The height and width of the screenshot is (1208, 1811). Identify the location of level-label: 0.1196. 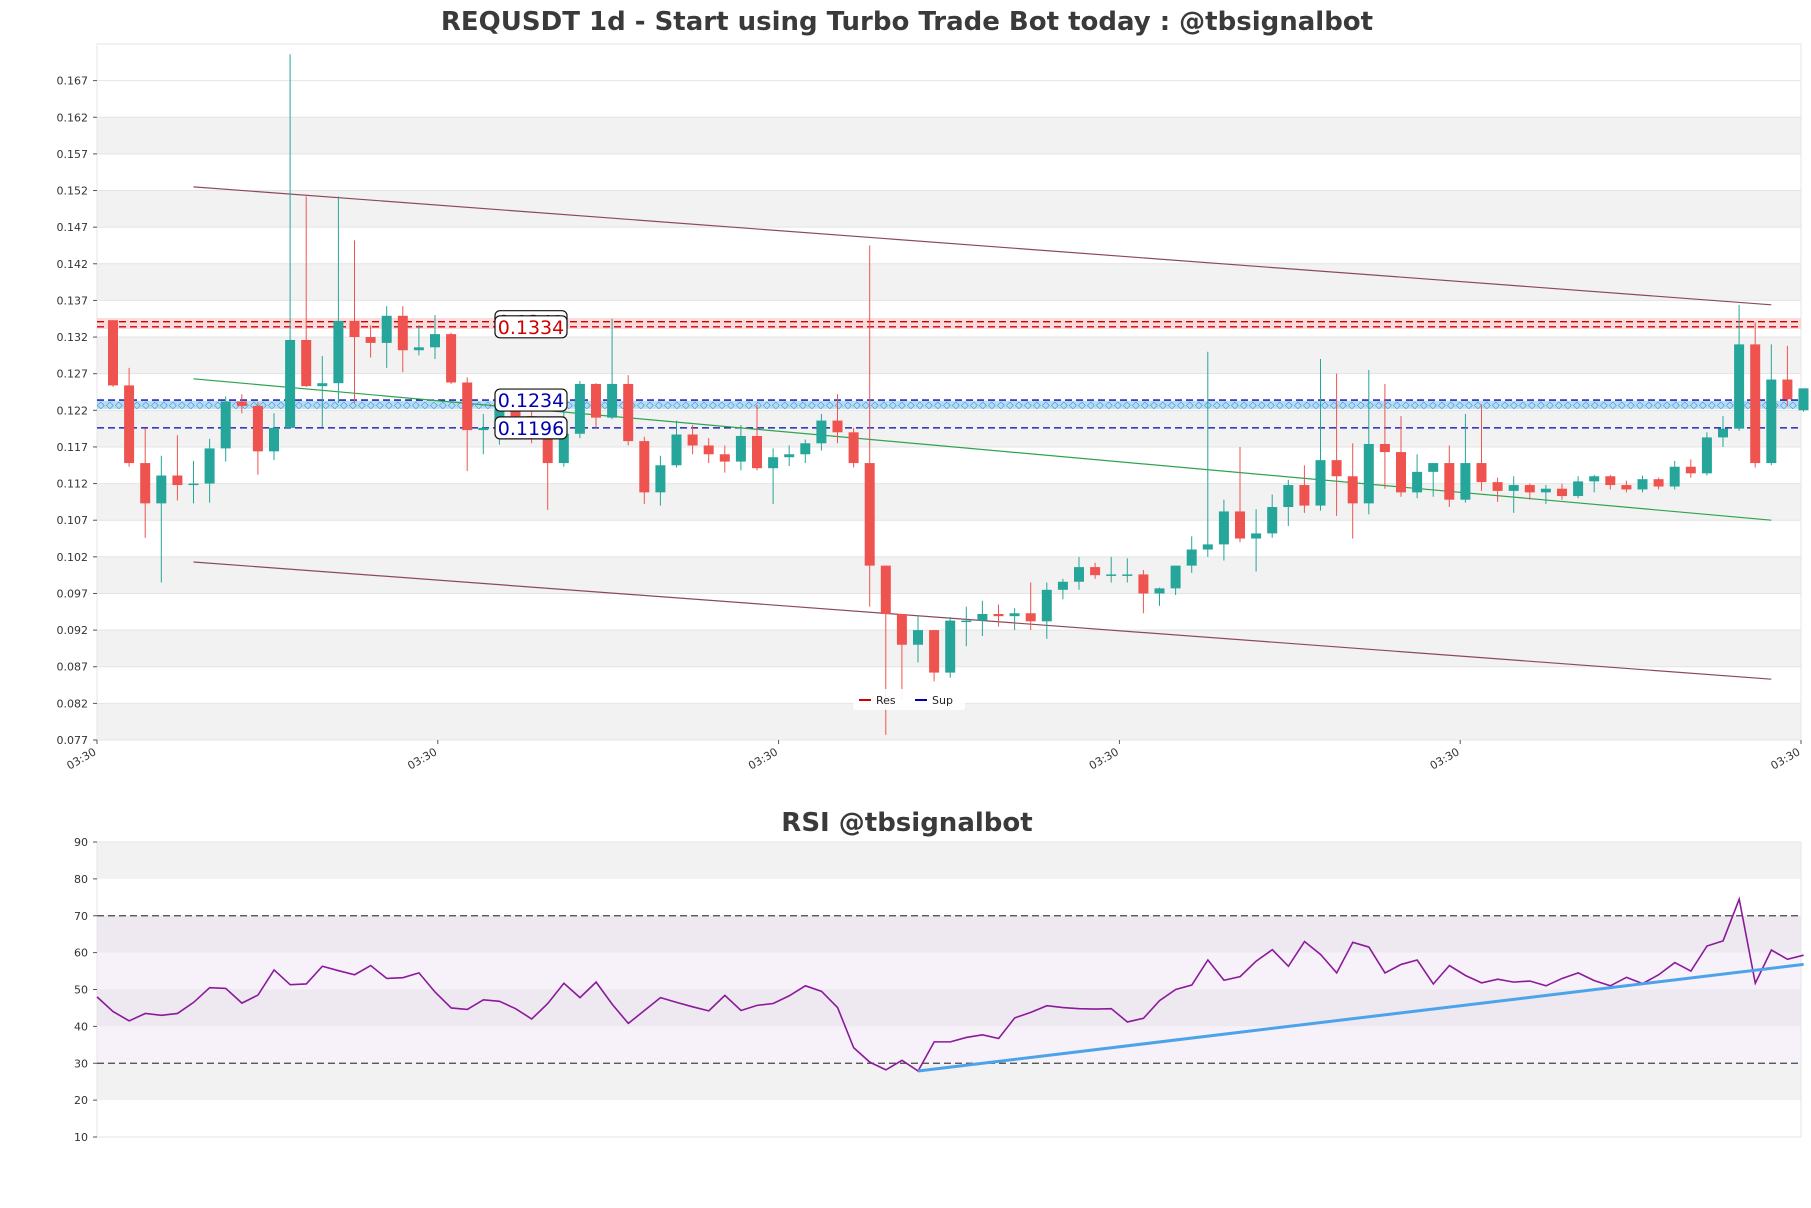
(531, 429).